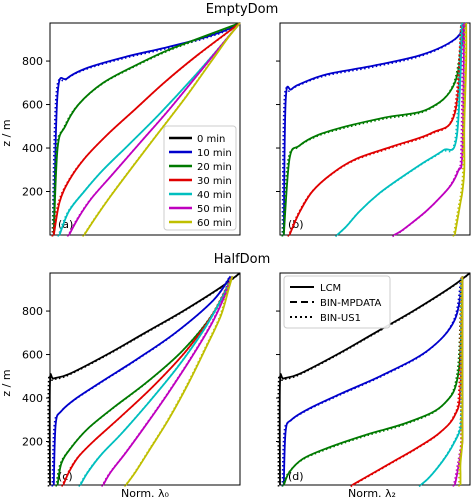 The height and width of the screenshot is (502, 474). I want to click on panel-label-d: (d), so click(296, 476).